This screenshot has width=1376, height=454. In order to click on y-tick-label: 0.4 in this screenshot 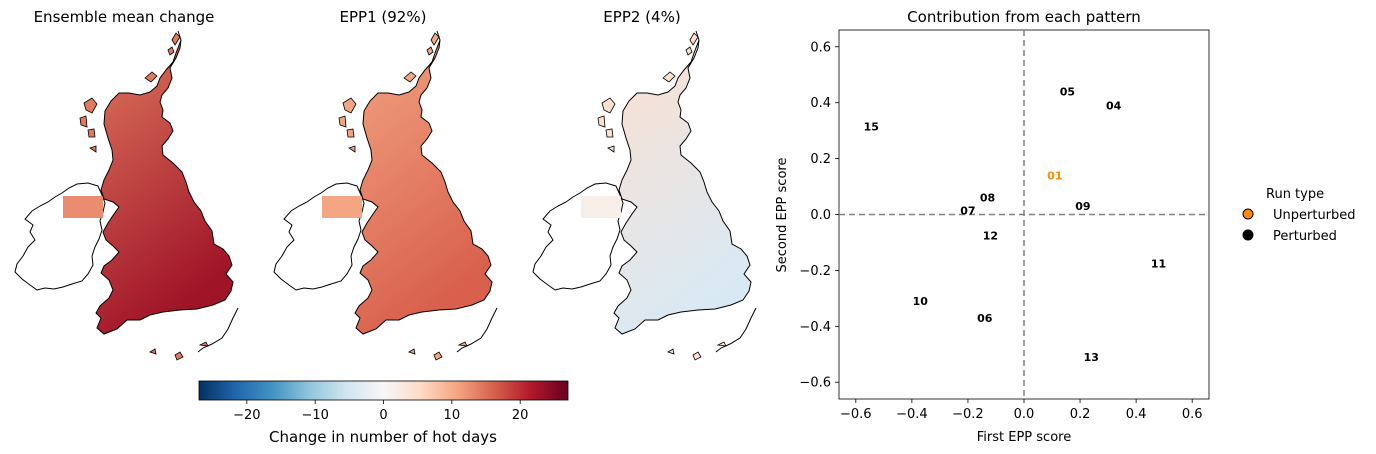, I will do `click(820, 103)`.